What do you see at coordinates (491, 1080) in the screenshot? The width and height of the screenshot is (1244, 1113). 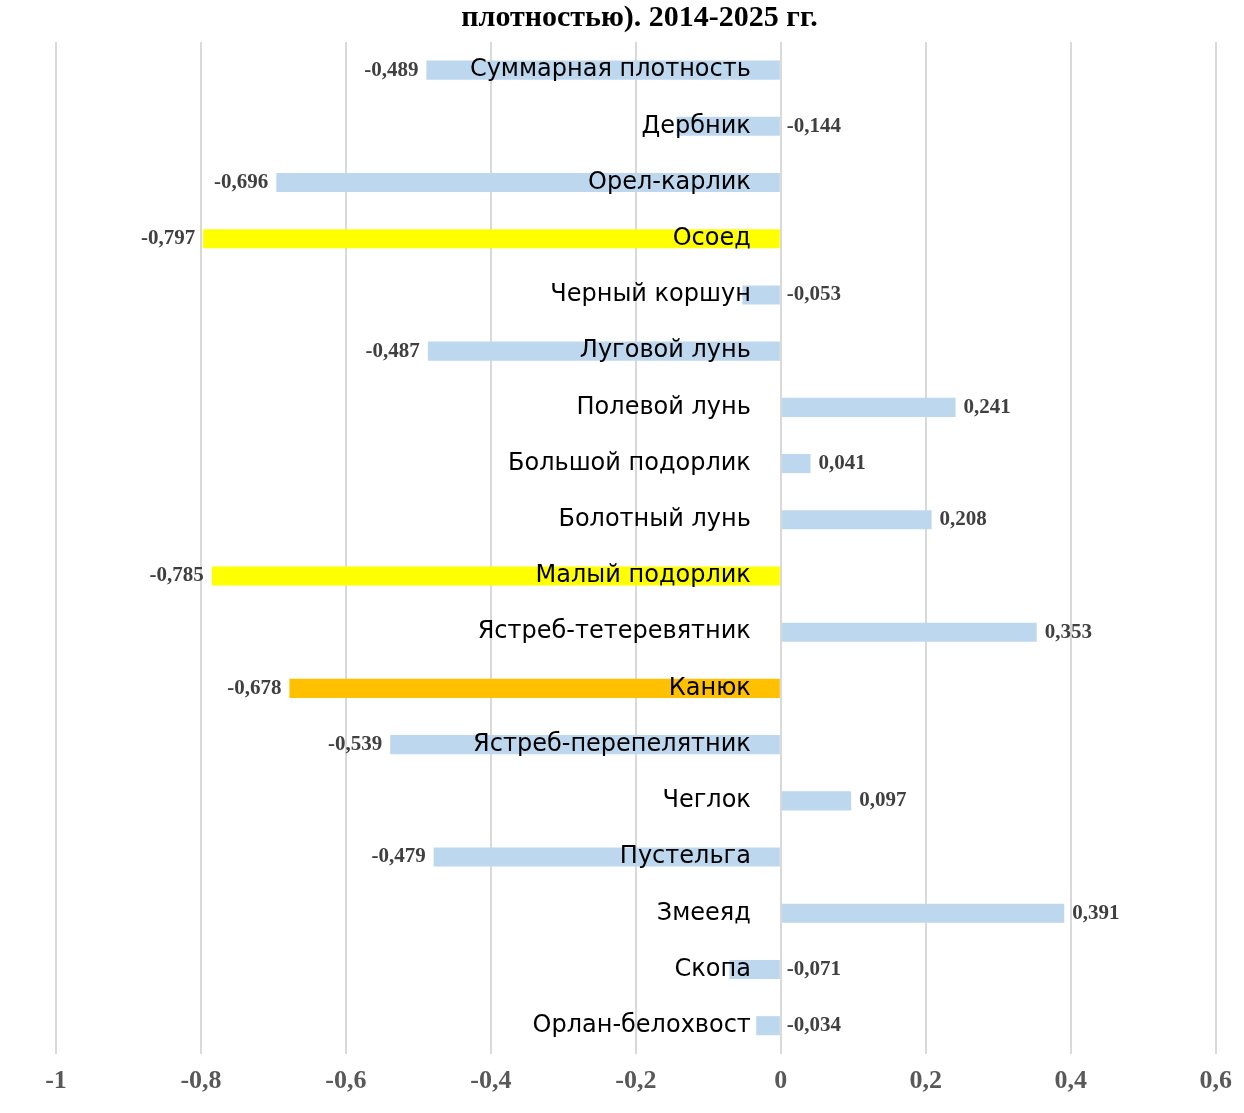 I see `x-tick-label: -0,4` at bounding box center [491, 1080].